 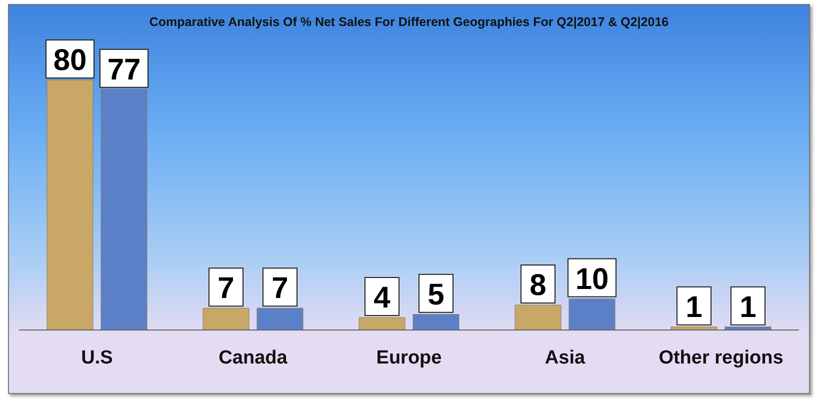 What do you see at coordinates (124, 69) in the screenshot?
I see `data-label: 77` at bounding box center [124, 69].